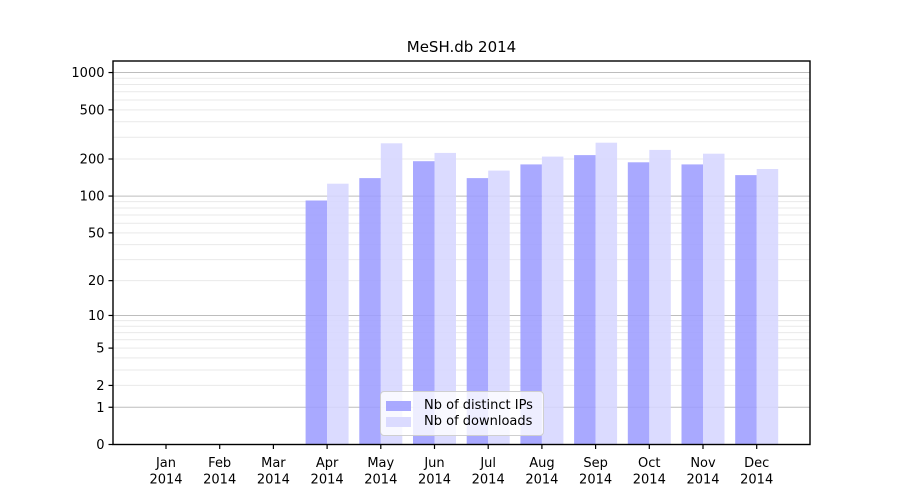 This screenshot has height=500, width=900. Describe the element at coordinates (756, 463) in the screenshot. I see `x-axis-month-label: Dec` at that location.